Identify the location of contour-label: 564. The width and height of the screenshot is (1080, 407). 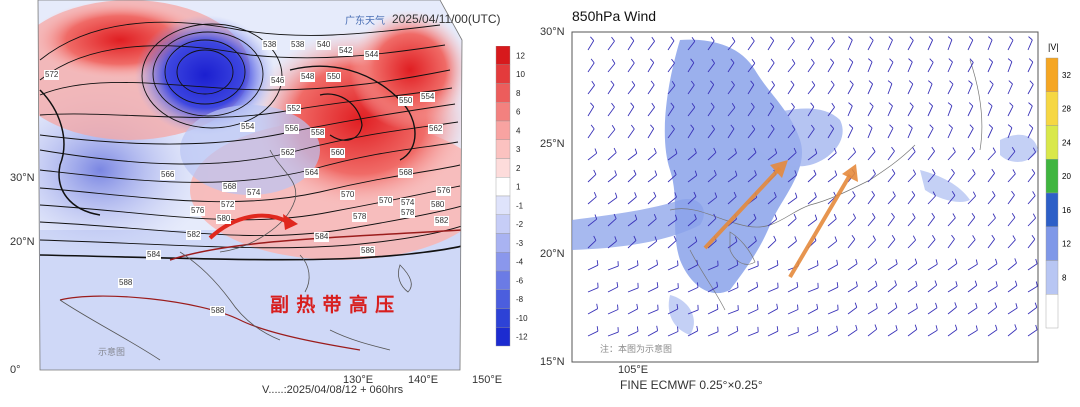
(311, 173).